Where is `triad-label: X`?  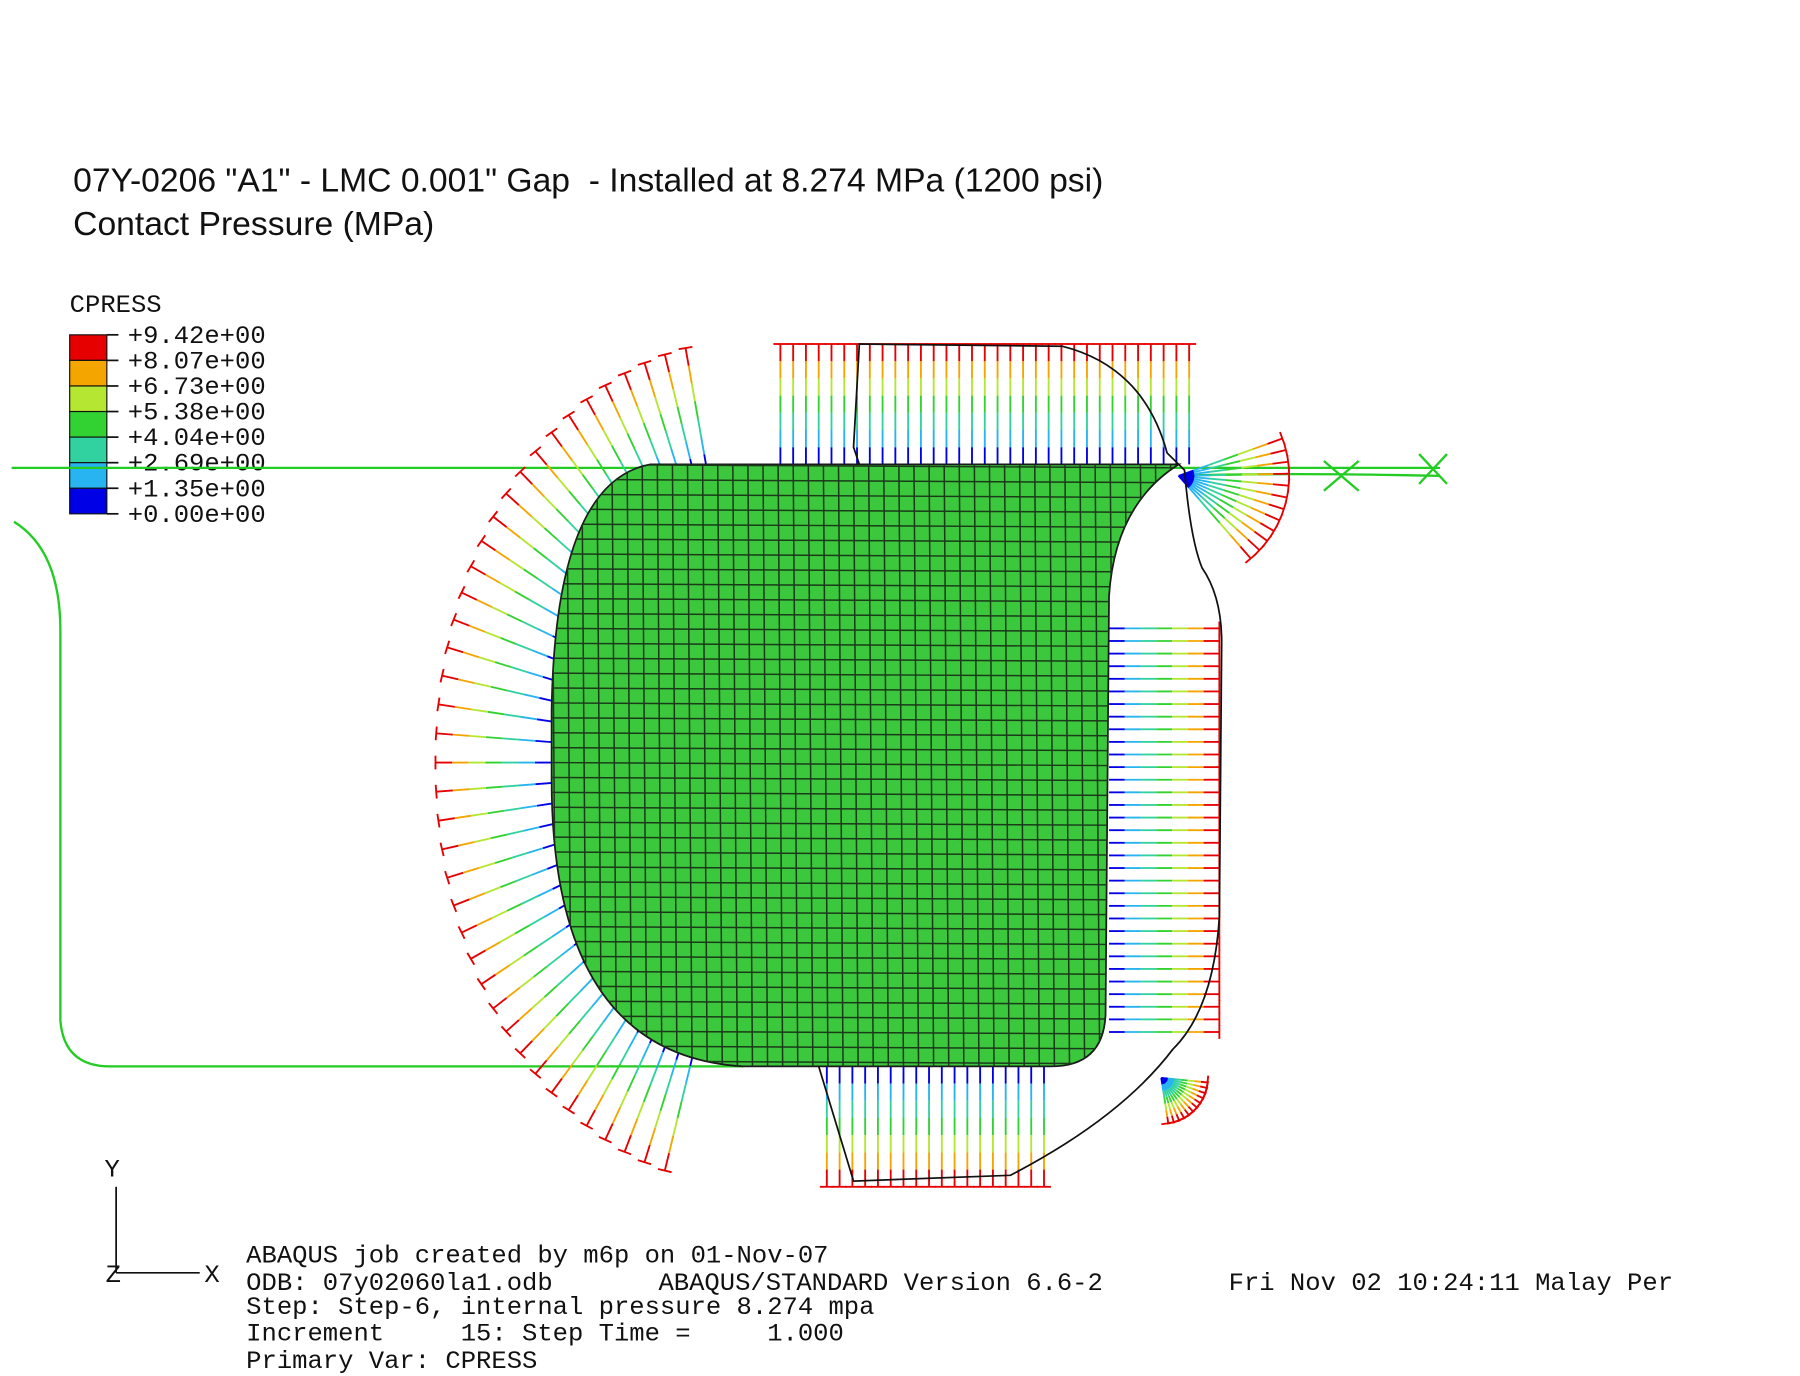
triad-label: X is located at coordinates (211, 1275).